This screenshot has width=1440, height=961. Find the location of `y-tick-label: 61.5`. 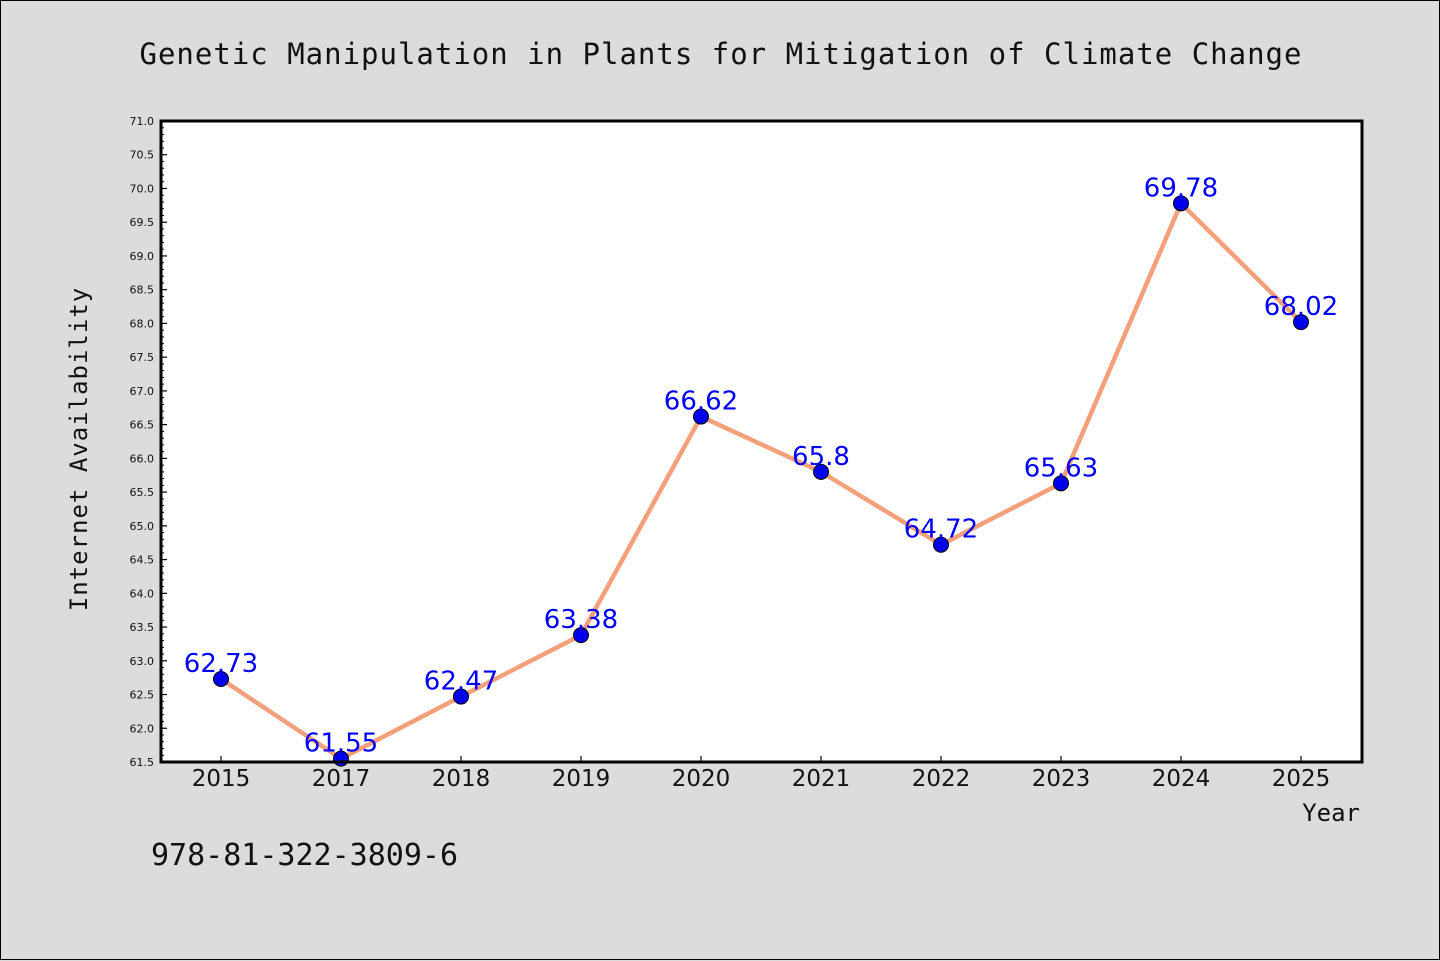

y-tick-label: 61.5 is located at coordinates (142, 762).